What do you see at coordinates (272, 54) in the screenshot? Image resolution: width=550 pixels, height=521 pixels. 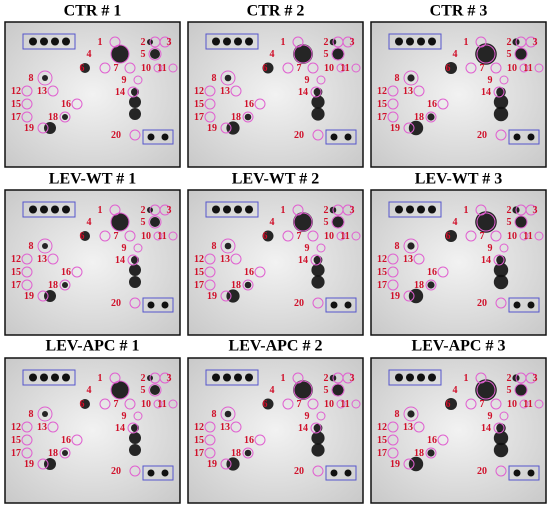 I see `spot-label: 4` at bounding box center [272, 54].